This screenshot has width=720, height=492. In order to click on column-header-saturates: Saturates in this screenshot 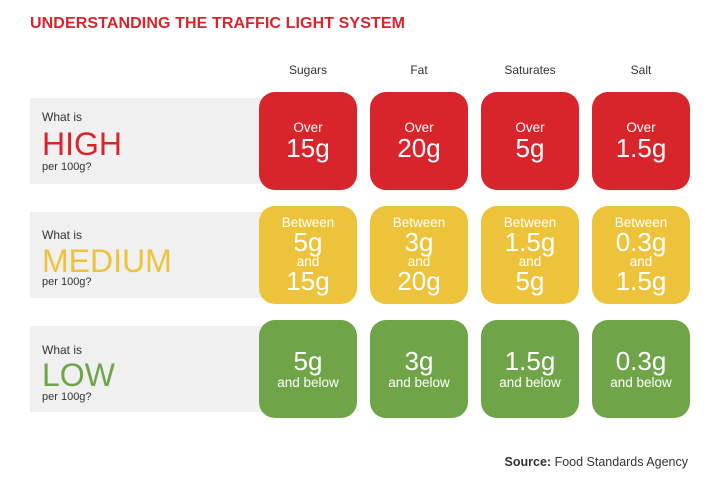, I will do `click(530, 70)`.